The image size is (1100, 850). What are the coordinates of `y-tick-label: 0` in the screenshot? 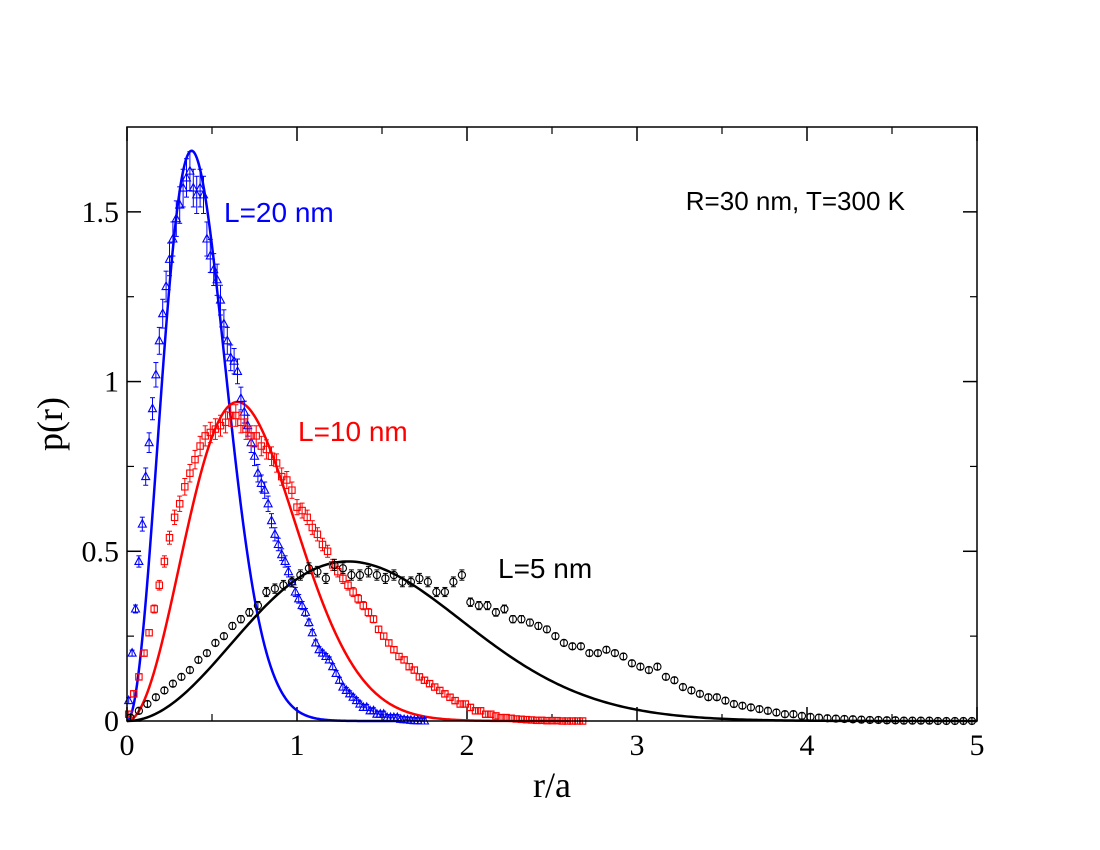 It's located at (111, 721).